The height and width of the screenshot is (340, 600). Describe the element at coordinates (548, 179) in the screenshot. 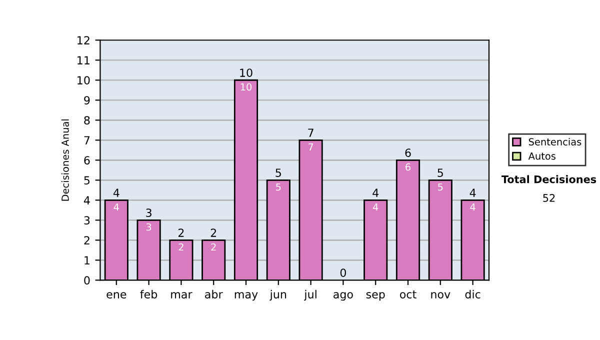

I see `text: Total Decisiones` at that location.